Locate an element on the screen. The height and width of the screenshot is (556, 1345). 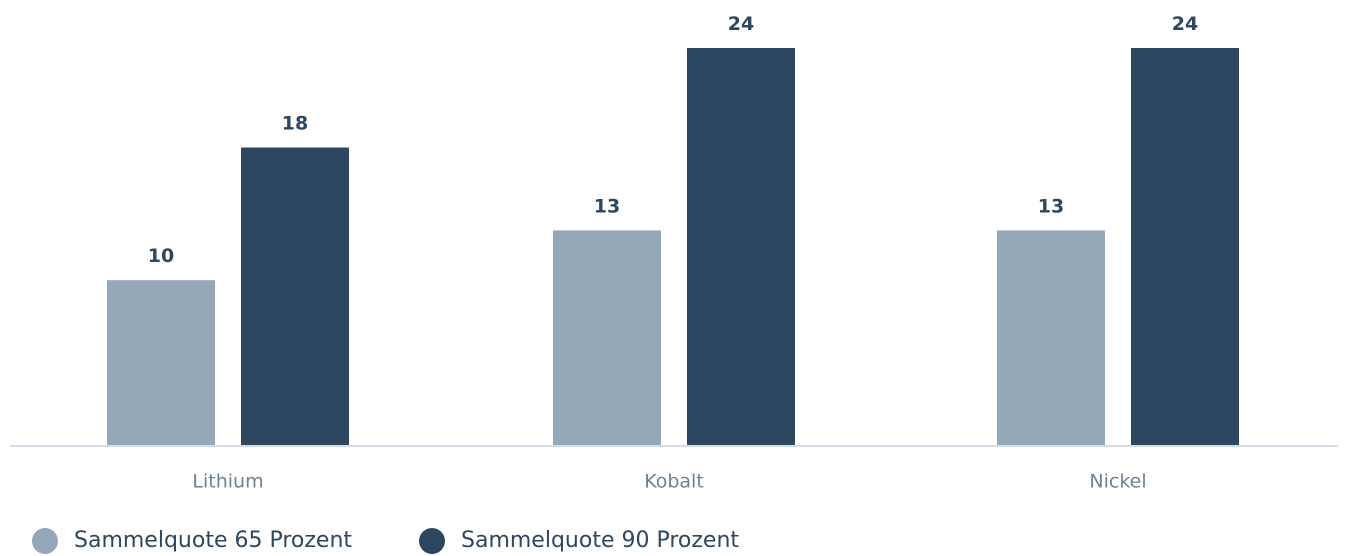
data-label-kobalt-series-1: 13 is located at coordinates (607, 206).